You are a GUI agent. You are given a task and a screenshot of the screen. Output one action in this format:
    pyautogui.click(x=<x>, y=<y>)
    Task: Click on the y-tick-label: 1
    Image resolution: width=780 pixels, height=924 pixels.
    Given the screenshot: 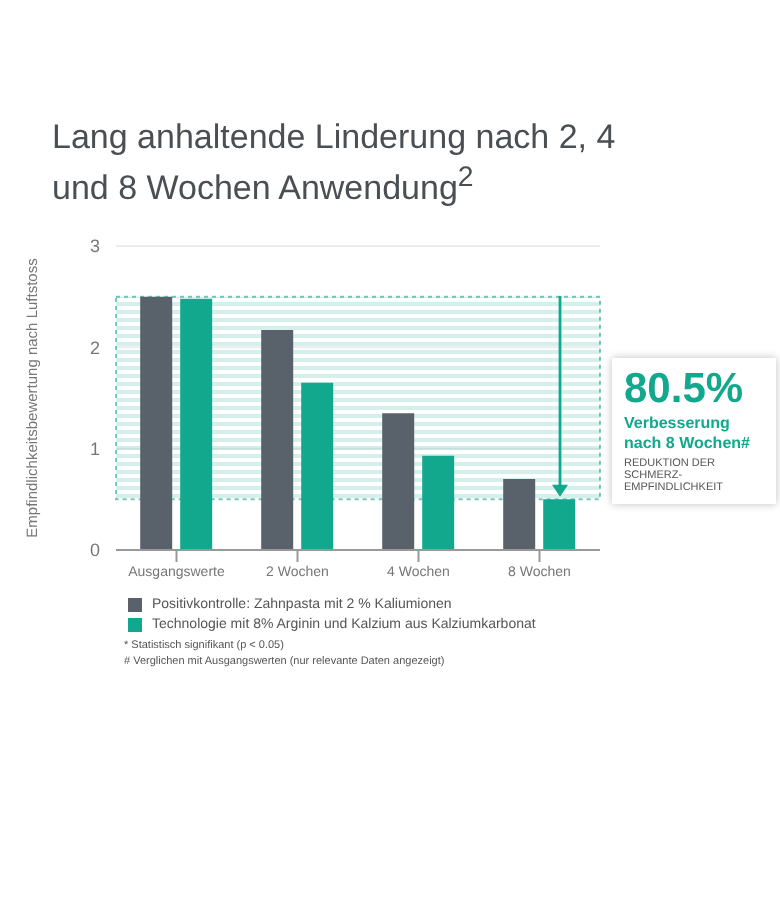 What is the action you would take?
    pyautogui.click(x=94, y=448)
    